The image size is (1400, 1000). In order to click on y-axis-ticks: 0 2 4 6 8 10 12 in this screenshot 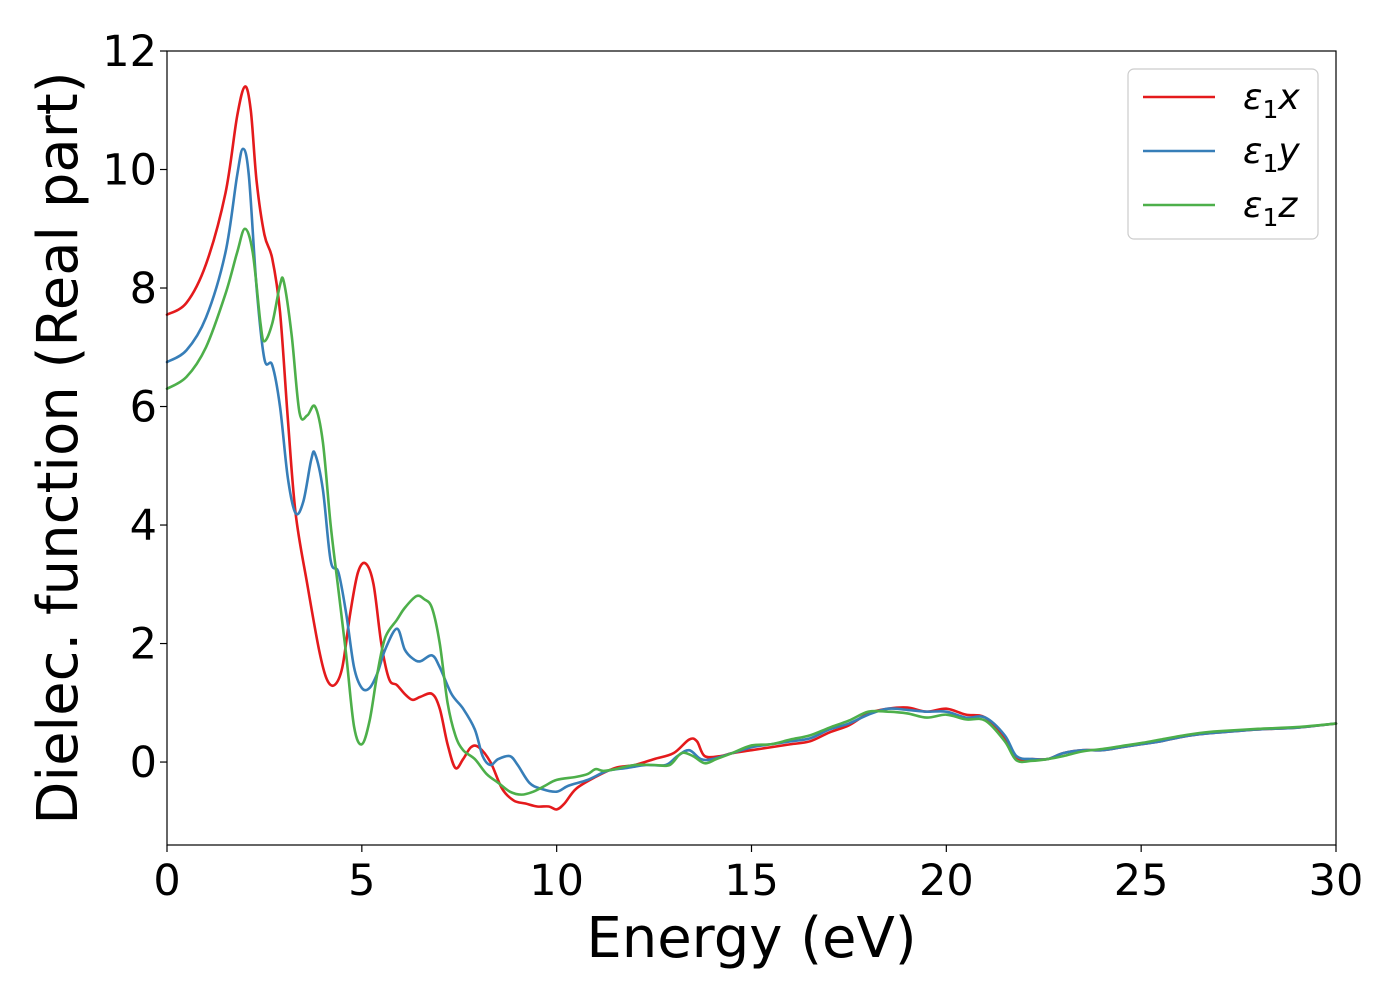, I will do `click(134, 407)`.